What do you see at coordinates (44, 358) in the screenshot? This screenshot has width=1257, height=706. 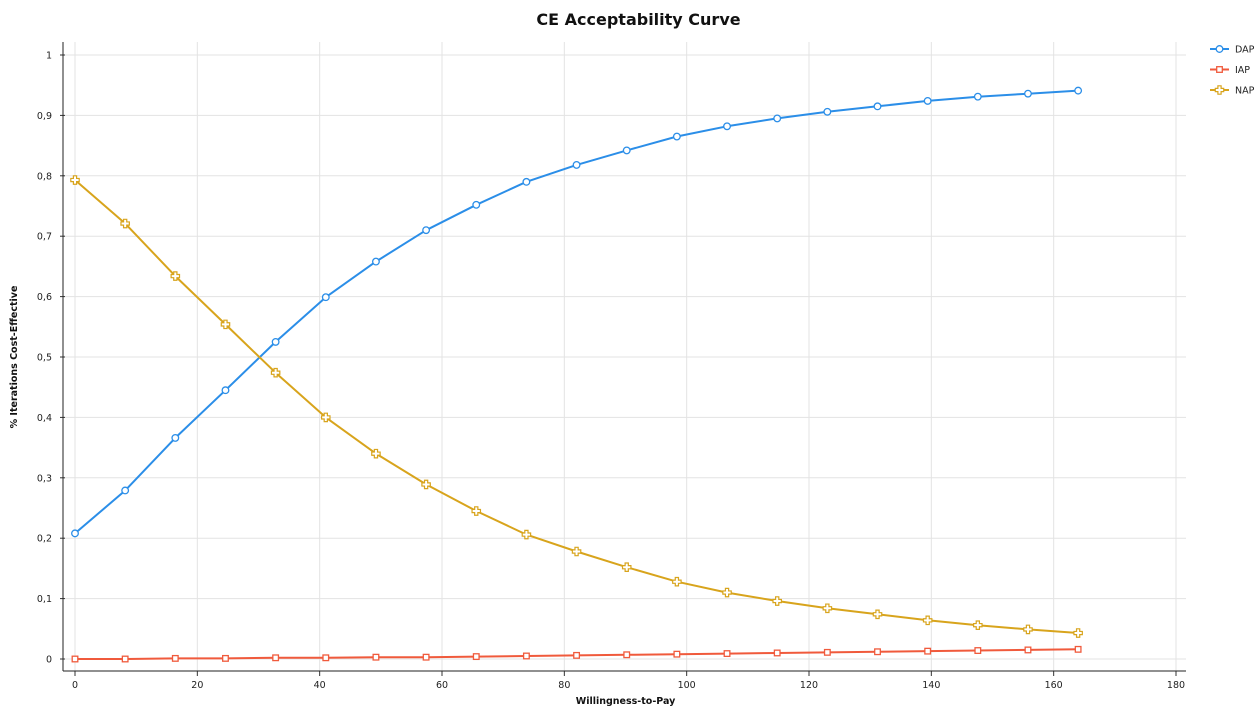 I see `y-tick-label: 0,5` at bounding box center [44, 358].